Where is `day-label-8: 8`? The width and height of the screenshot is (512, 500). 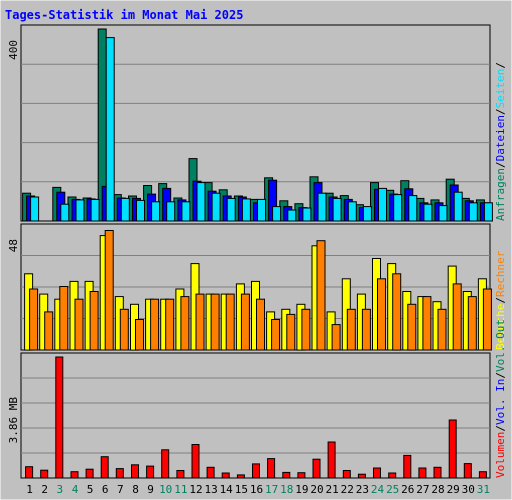
day-label-8: 8 is located at coordinates (135, 489).